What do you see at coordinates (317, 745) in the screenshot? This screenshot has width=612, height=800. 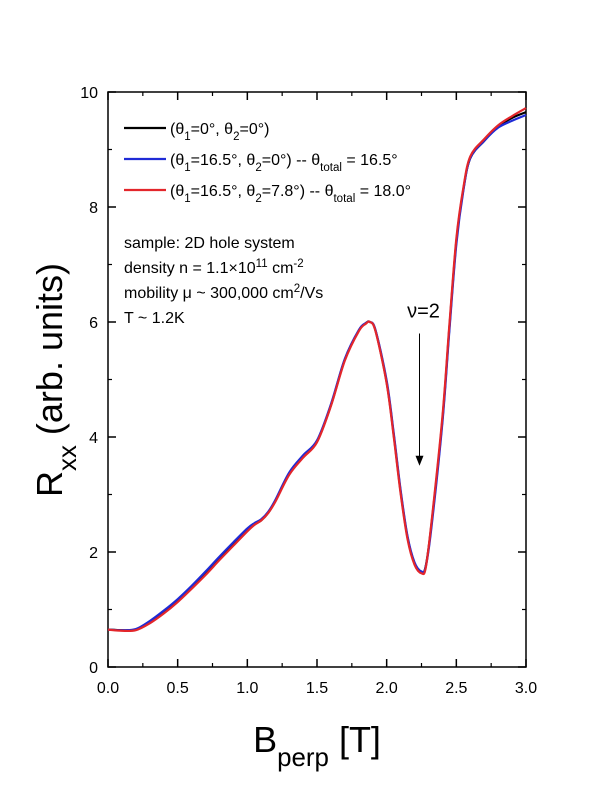 I see `x-axis-title: Bperp [T]` at bounding box center [317, 745].